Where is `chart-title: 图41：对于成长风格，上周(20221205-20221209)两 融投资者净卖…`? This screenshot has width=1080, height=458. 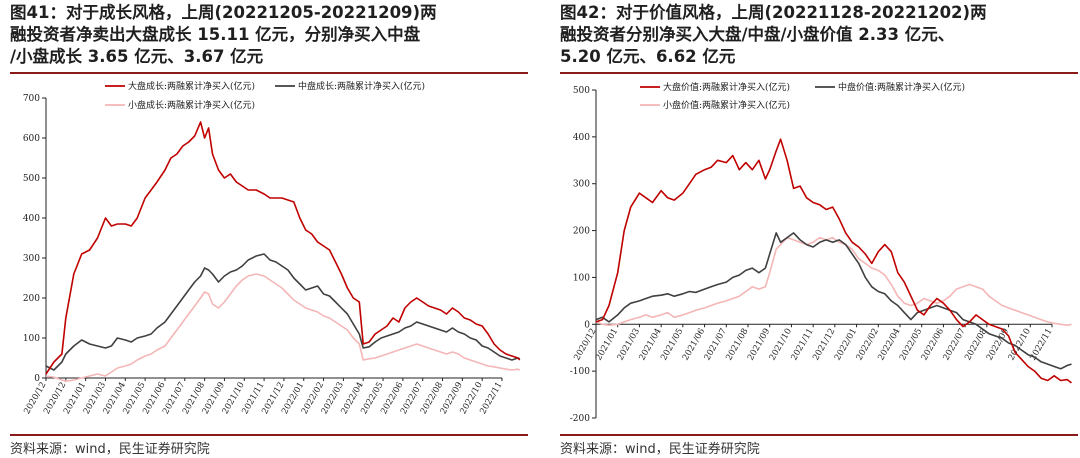
chart-title: 图41：对于成长风格，上周(20221205-20221209)两 融投资者净卖… is located at coordinates (269, 35).